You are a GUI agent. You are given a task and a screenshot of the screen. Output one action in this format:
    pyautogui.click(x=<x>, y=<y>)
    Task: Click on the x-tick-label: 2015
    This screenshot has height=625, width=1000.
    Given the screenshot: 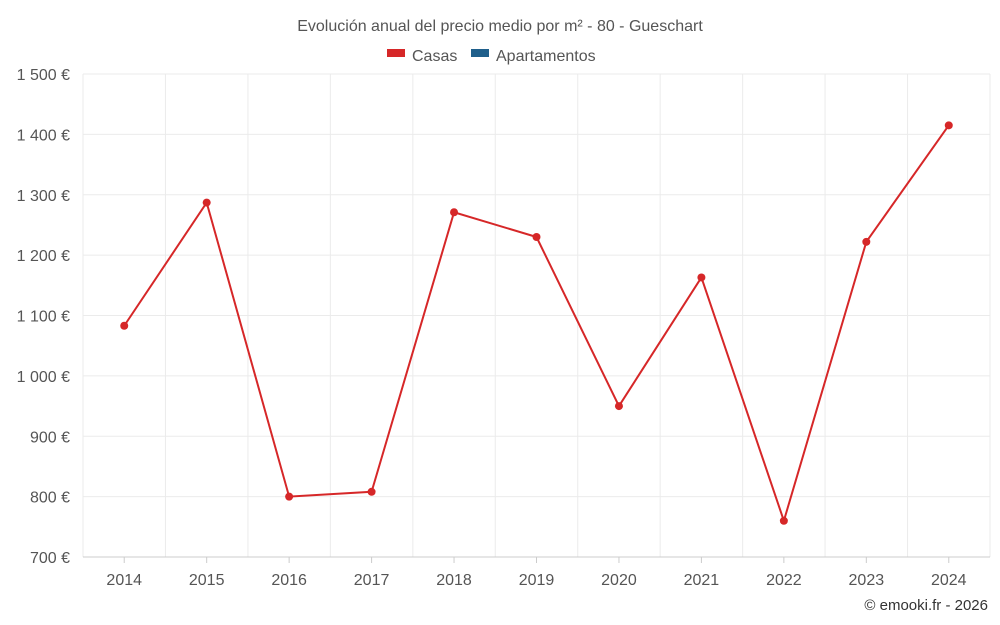 What is the action you would take?
    pyautogui.click(x=207, y=580)
    